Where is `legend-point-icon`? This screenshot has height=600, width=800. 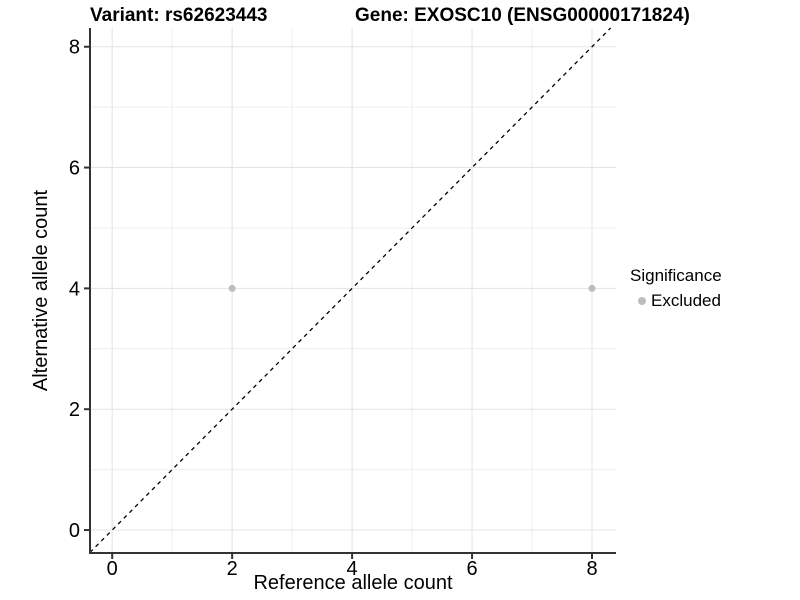 legend-point-icon is located at coordinates (642, 301).